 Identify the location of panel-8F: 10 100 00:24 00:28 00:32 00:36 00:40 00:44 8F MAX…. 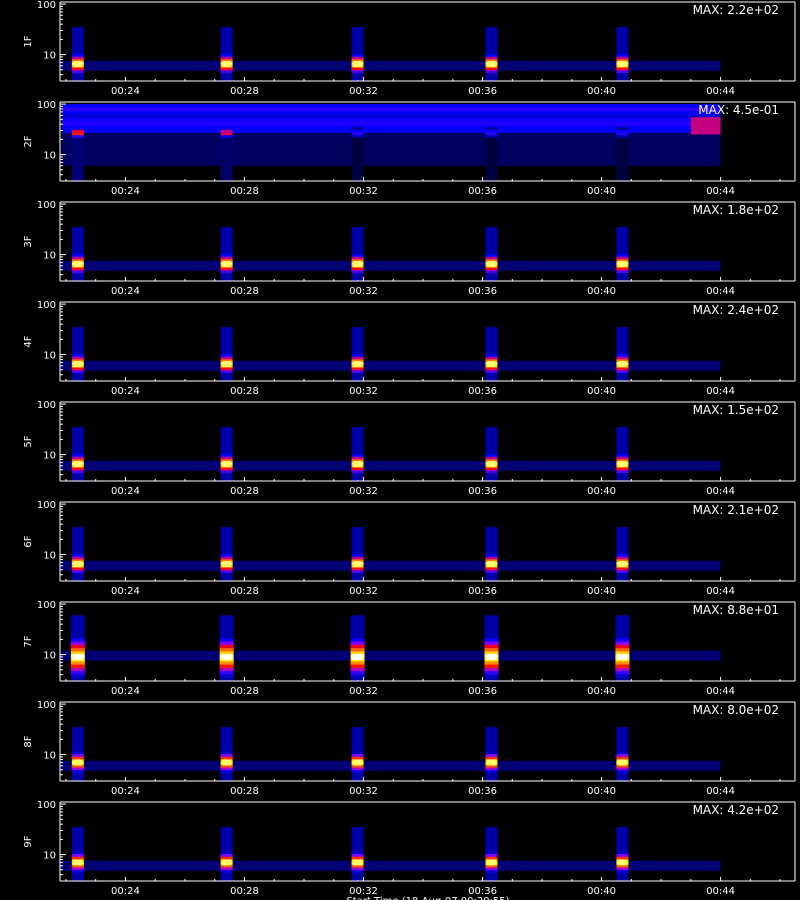
(409, 748).